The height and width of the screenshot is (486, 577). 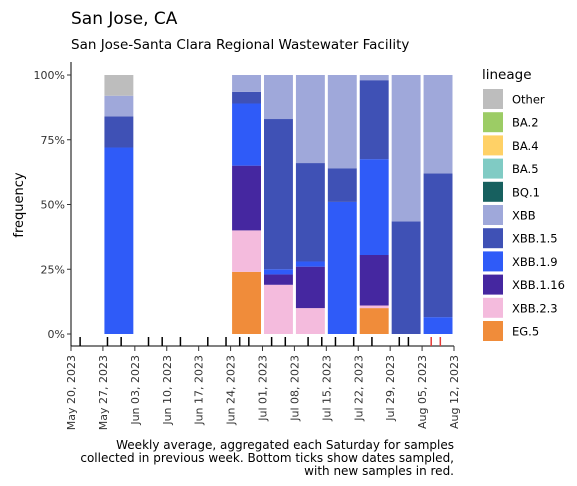 What do you see at coordinates (526, 192) in the screenshot?
I see `legend-label-bq-1: BQ.1` at bounding box center [526, 192].